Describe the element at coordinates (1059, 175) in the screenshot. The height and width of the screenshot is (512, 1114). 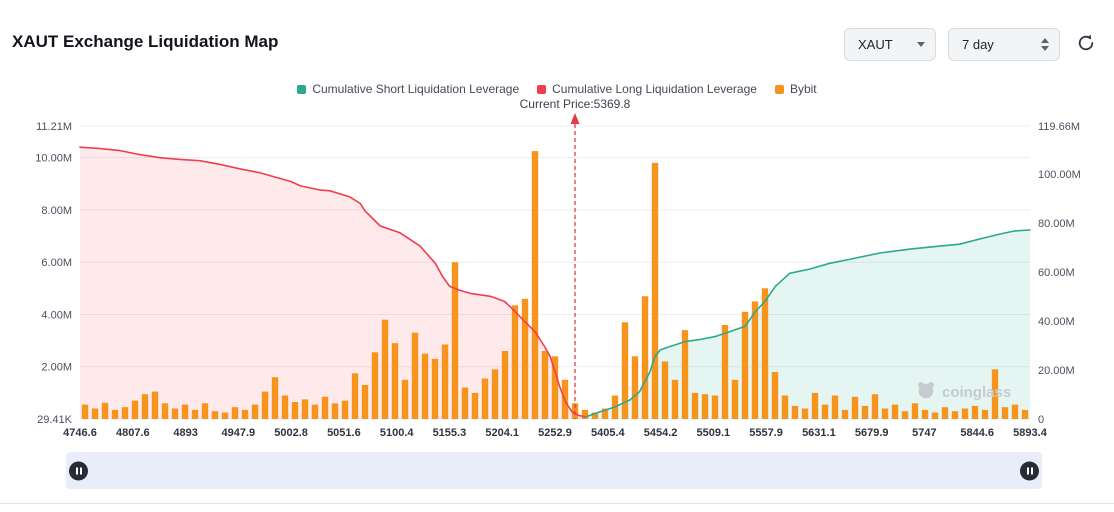
I see `right-axis-tick: 100.00M` at that location.